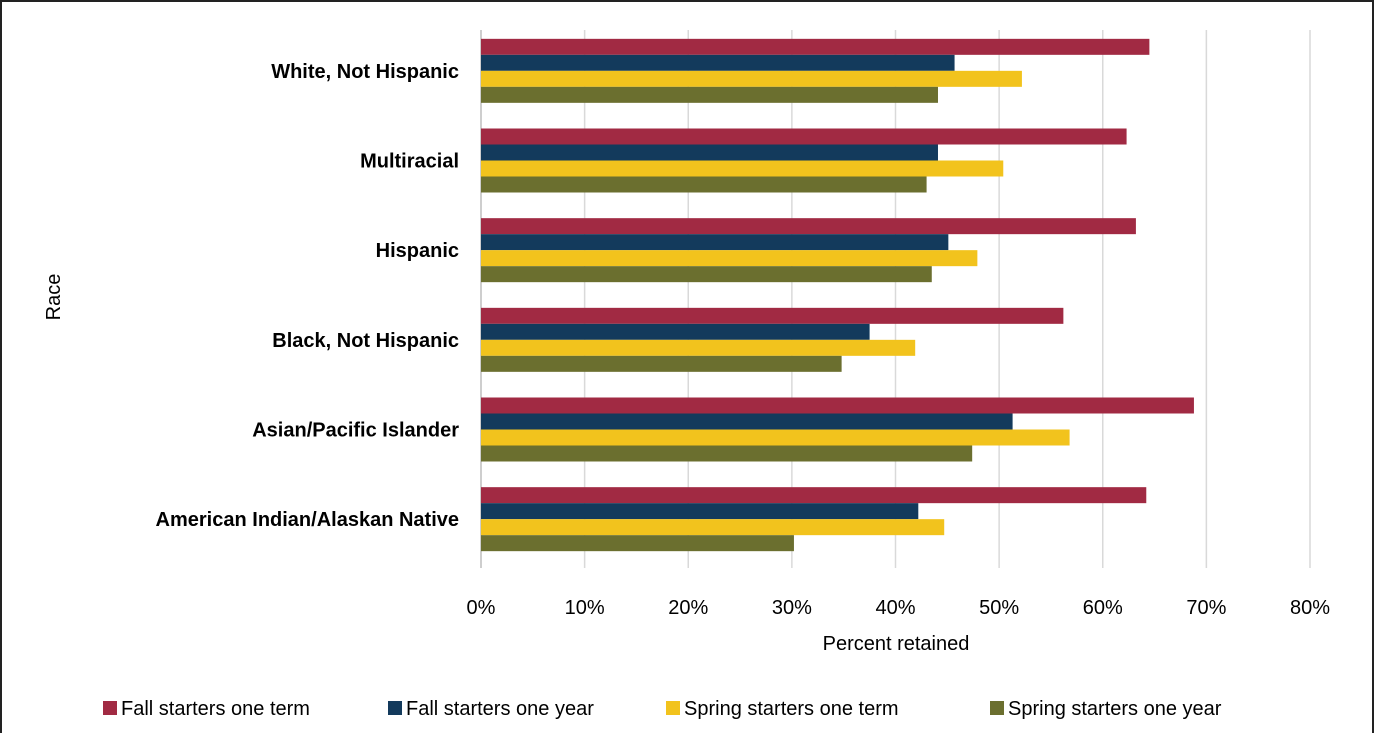 The height and width of the screenshot is (733, 1374). What do you see at coordinates (1115, 709) in the screenshot?
I see `legend-label: Spring starters one year` at bounding box center [1115, 709].